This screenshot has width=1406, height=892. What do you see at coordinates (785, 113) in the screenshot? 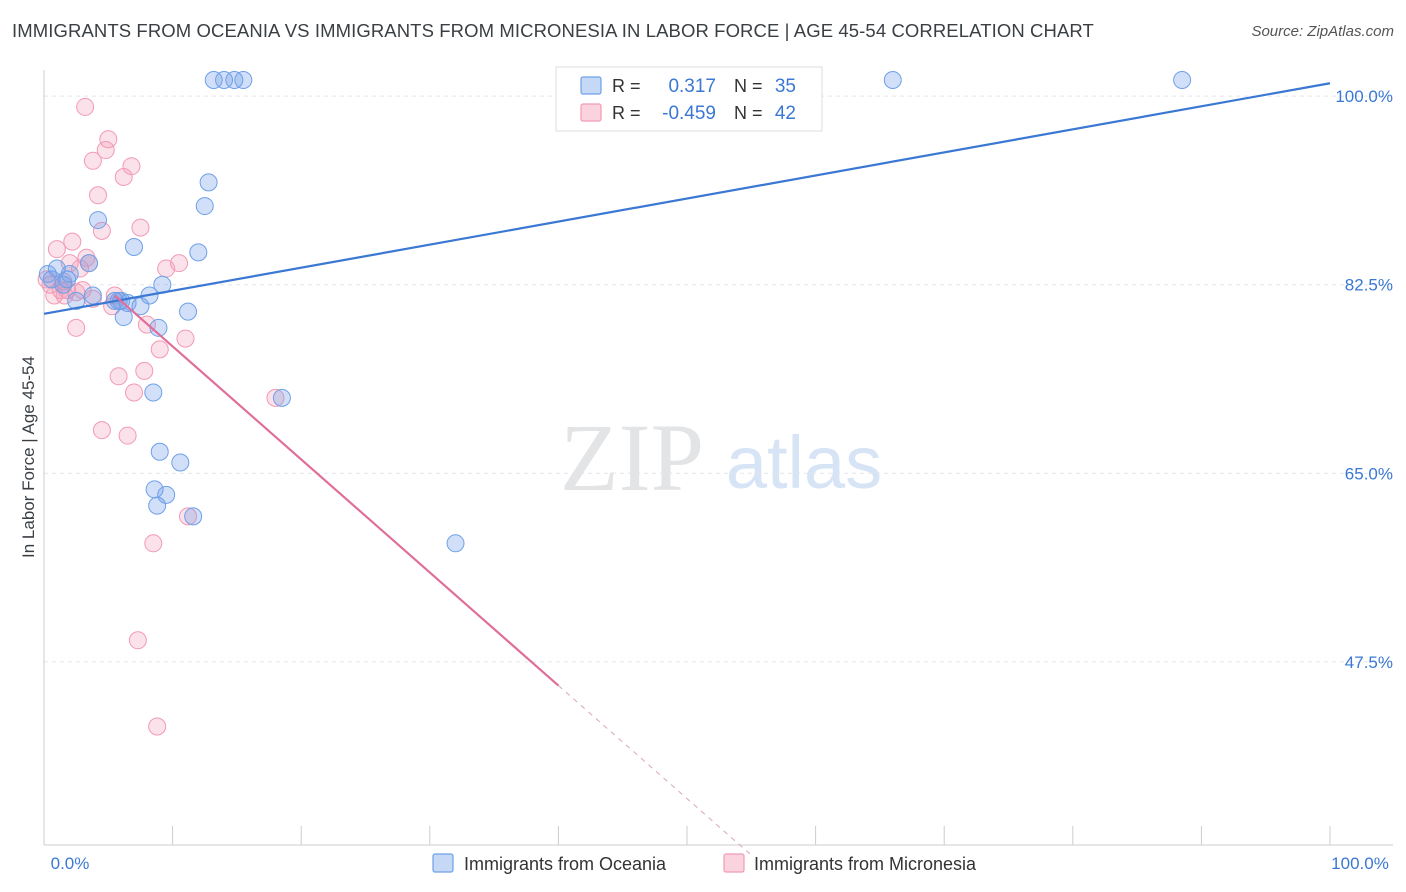
I see `legend-n-value-2: 42` at bounding box center [785, 113].